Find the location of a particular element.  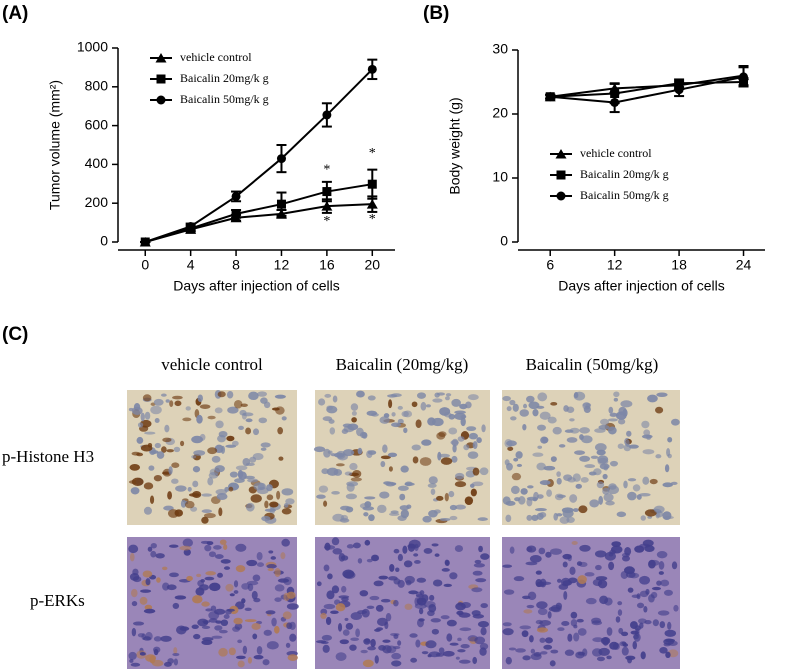

y-tick-label: 400 is located at coordinates (97, 163).